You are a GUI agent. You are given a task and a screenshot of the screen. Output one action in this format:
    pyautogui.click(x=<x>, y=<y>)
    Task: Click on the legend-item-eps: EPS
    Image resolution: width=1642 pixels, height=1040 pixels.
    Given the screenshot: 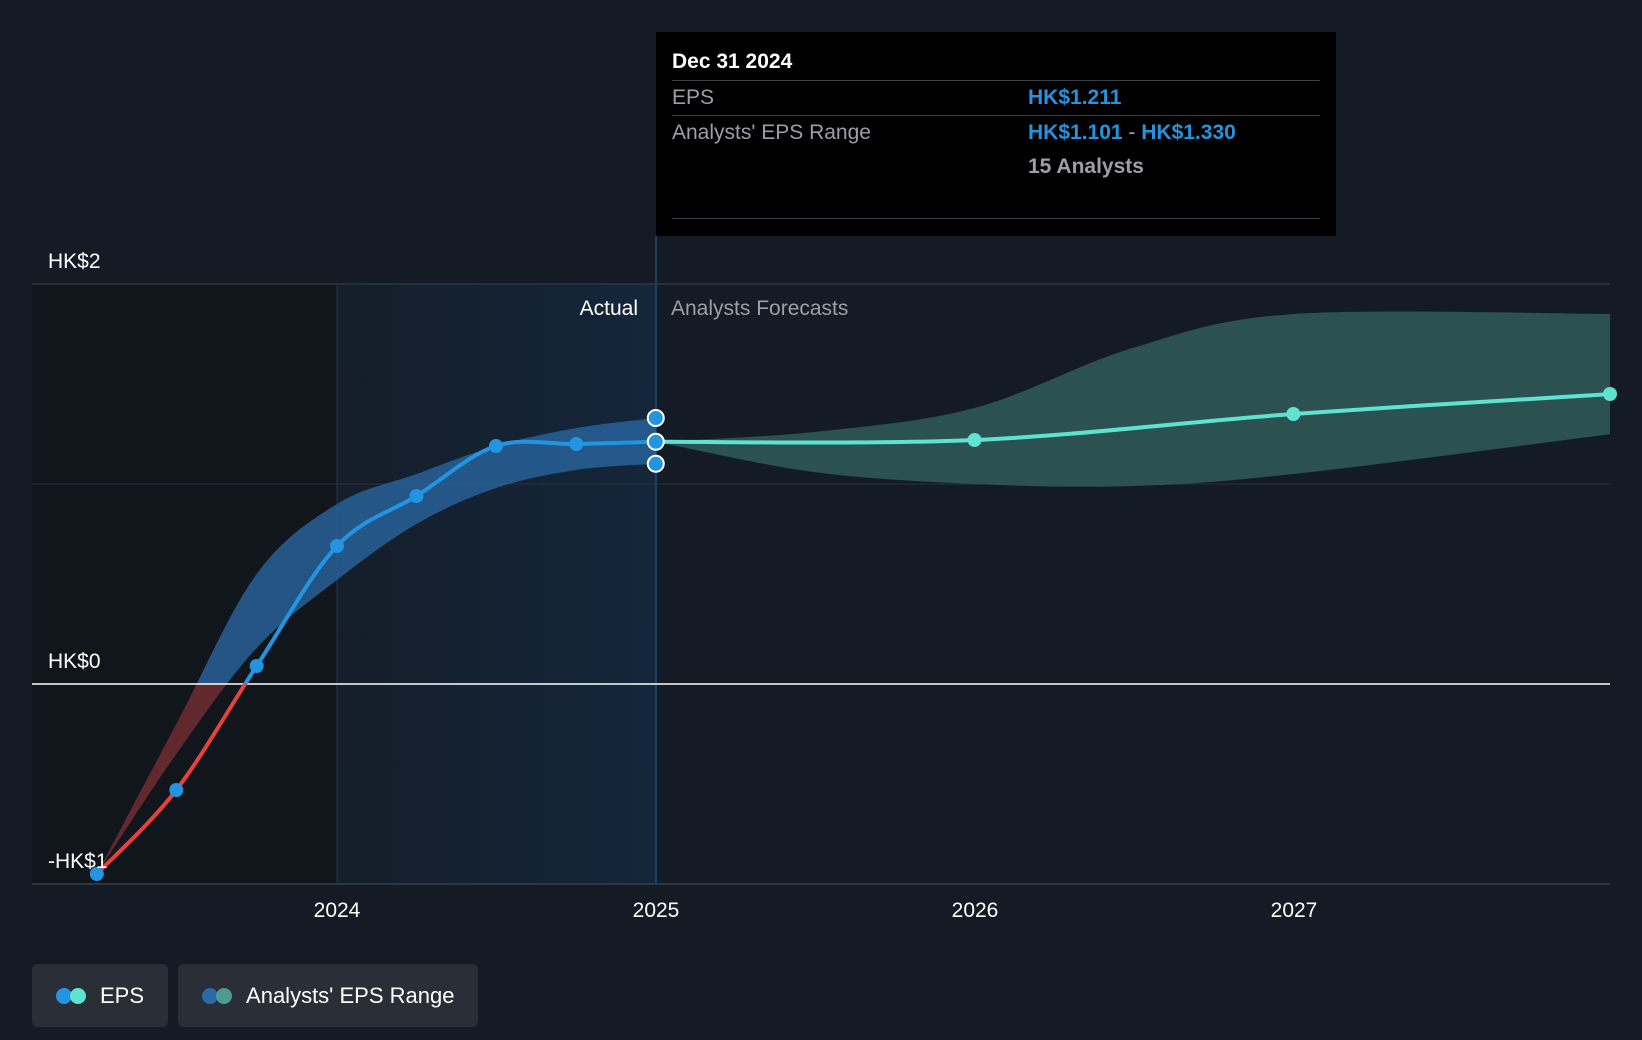 What is the action you would take?
    pyautogui.click(x=100, y=995)
    